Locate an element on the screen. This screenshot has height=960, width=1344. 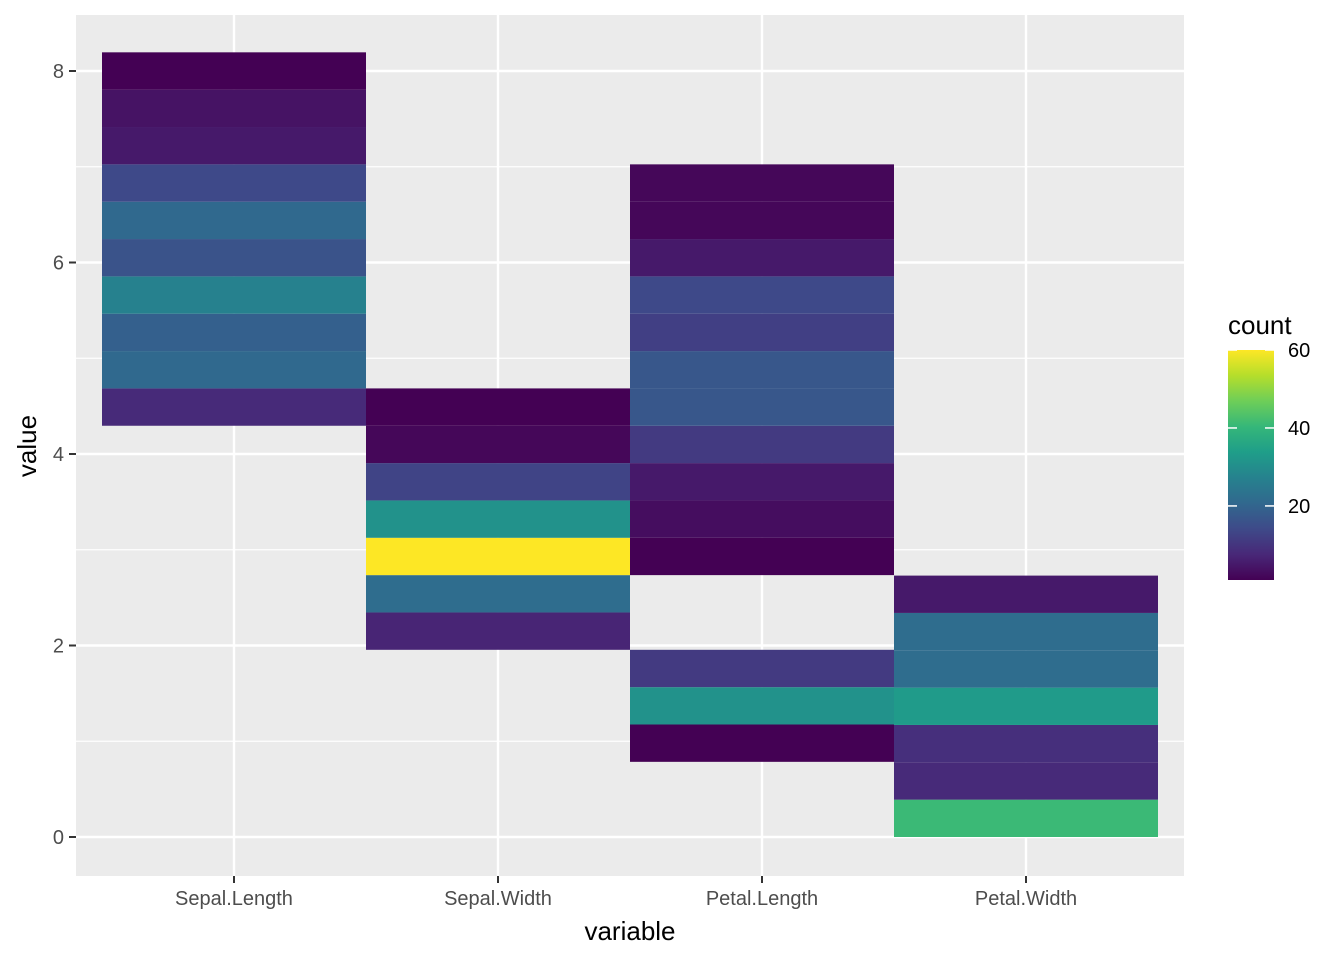
color-legend: count 20 40 60 is located at coordinates (1269, 445).